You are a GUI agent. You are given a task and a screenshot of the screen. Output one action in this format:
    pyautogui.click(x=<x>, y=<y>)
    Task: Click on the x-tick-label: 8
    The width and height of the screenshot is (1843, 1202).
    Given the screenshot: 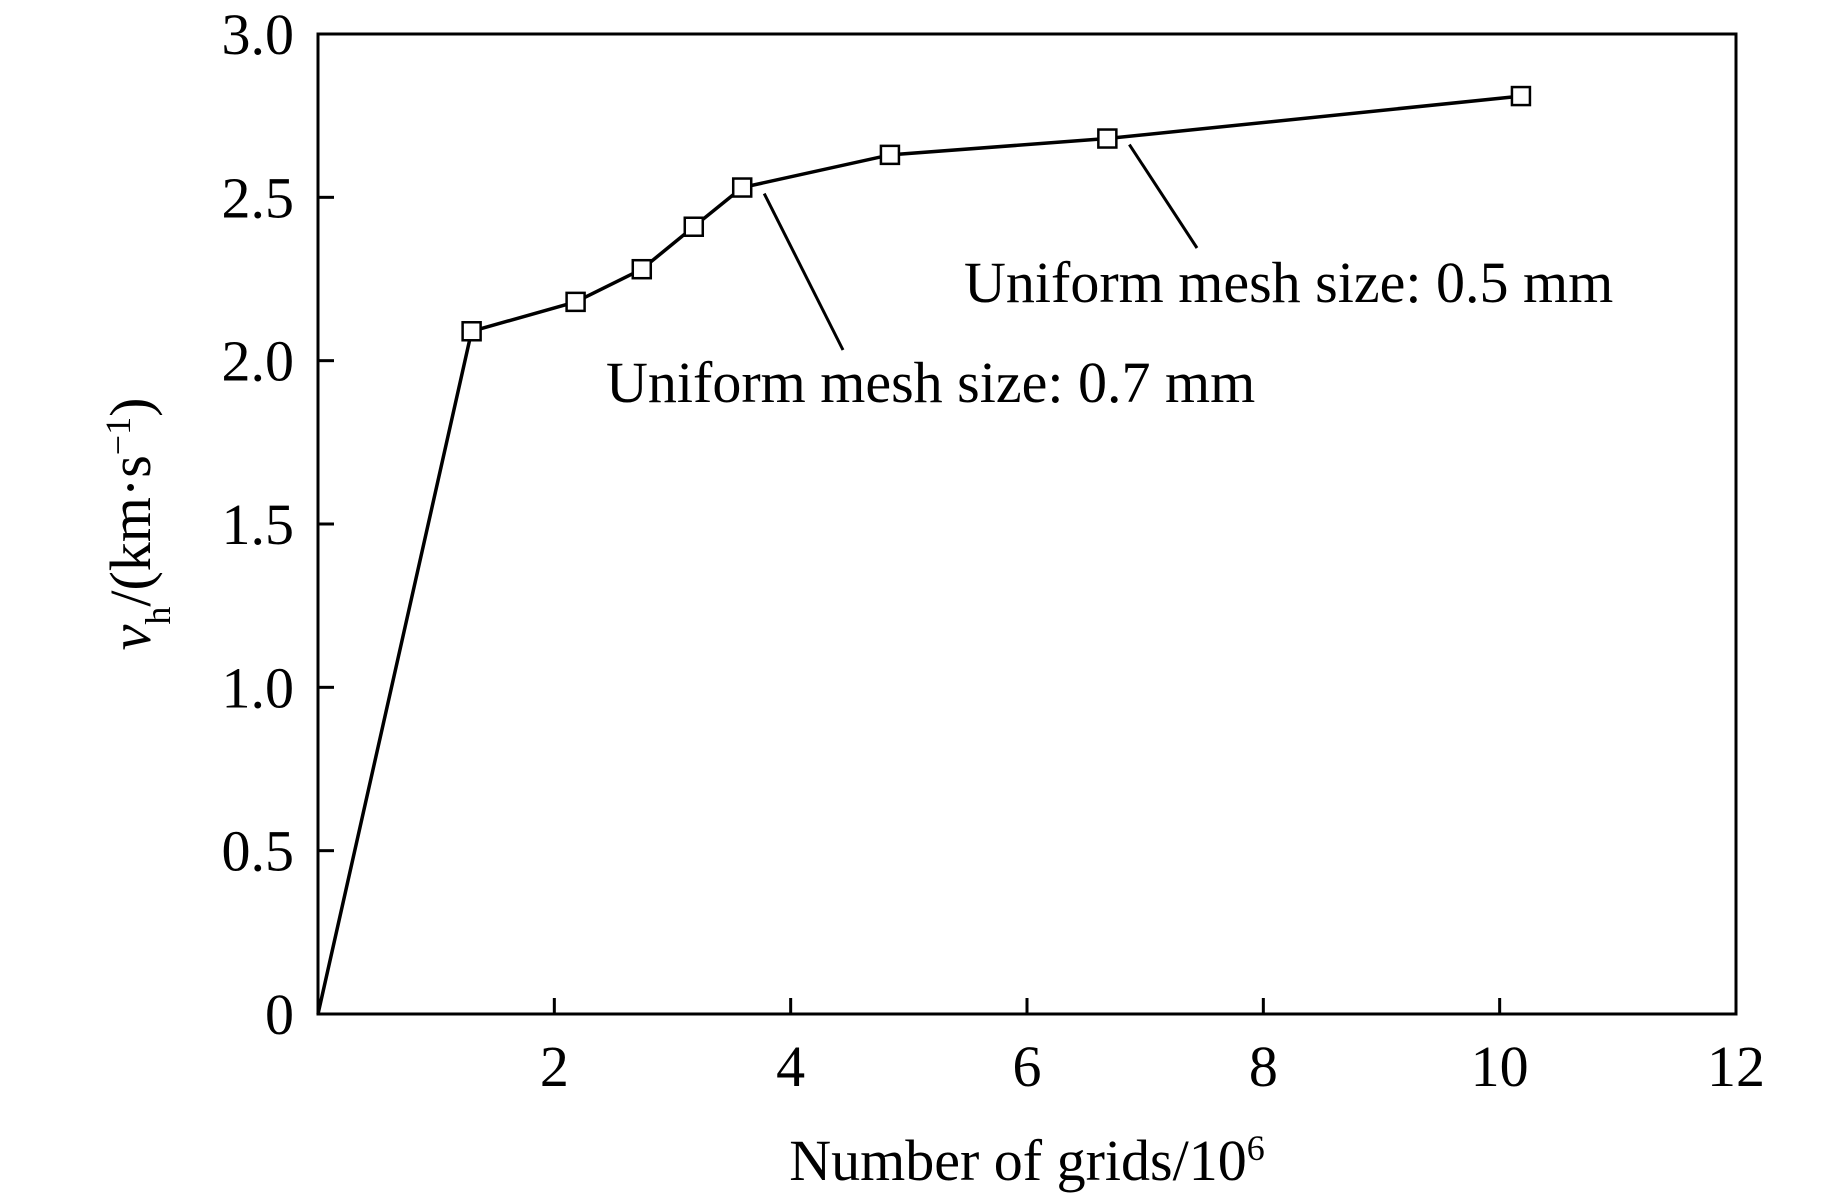 What is the action you would take?
    pyautogui.click(x=1263, y=1066)
    